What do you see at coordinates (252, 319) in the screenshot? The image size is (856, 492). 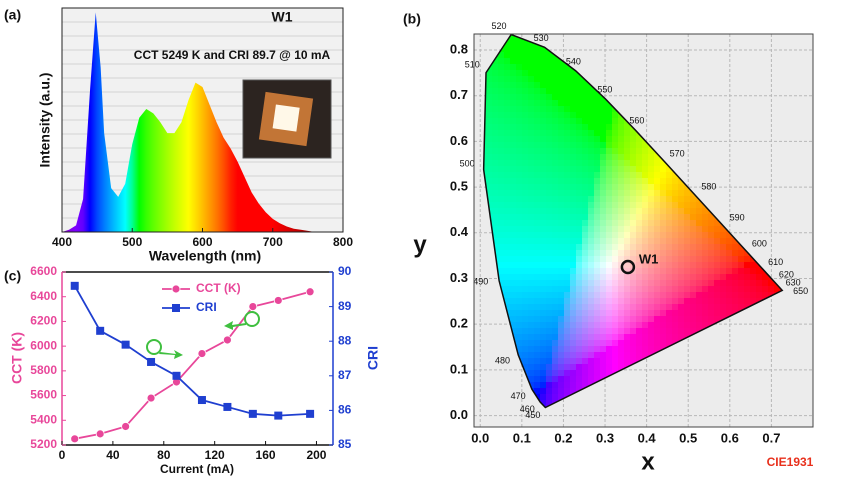 I see `annotation-circle` at bounding box center [252, 319].